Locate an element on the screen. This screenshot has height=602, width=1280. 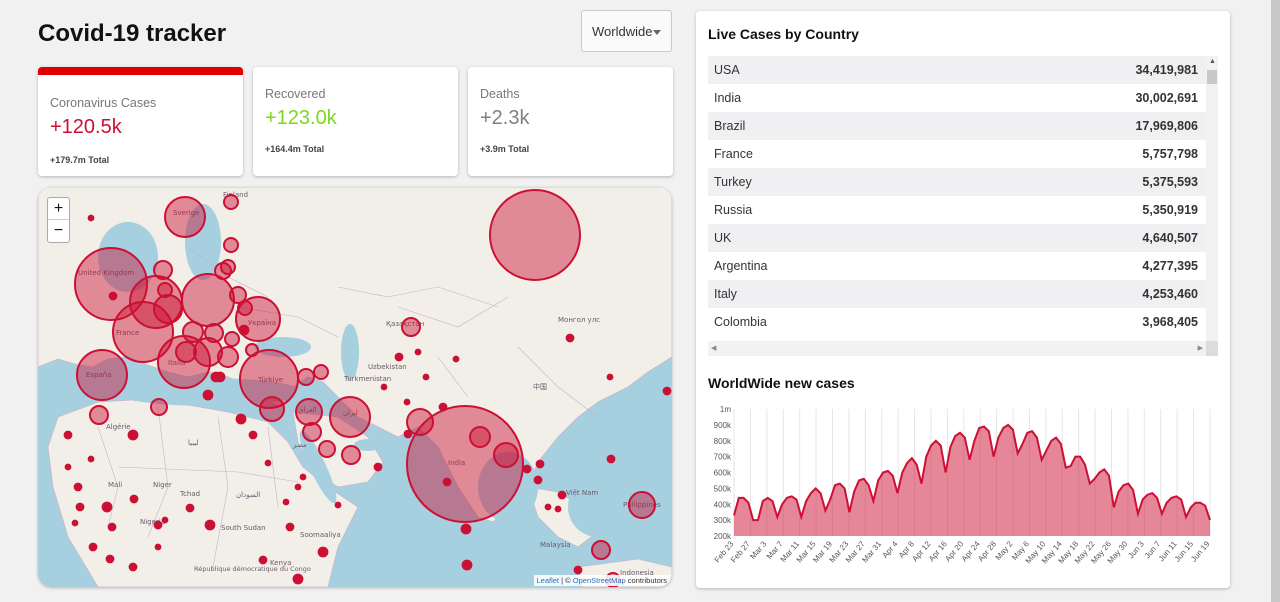
scroll-up-arrow-icon: ▲ is located at coordinates (1212, 61).